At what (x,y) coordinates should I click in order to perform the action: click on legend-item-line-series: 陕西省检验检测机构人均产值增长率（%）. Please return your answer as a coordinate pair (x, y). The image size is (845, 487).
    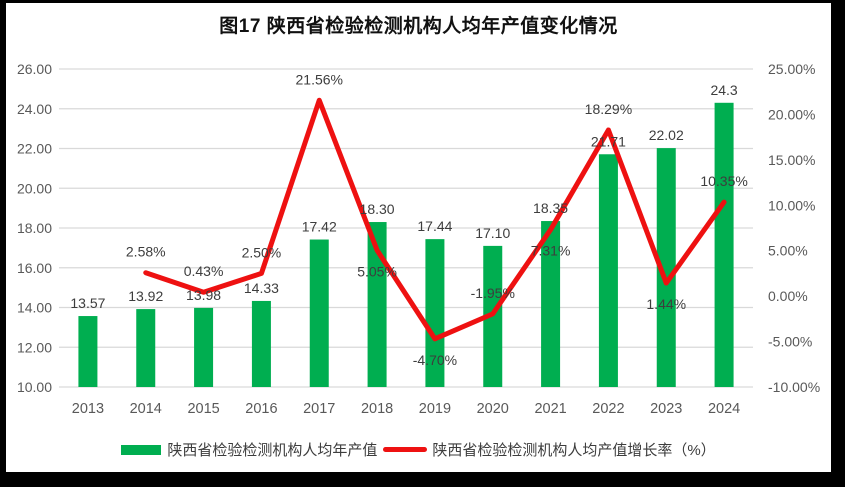
    Looking at the image, I should click on (546, 449).